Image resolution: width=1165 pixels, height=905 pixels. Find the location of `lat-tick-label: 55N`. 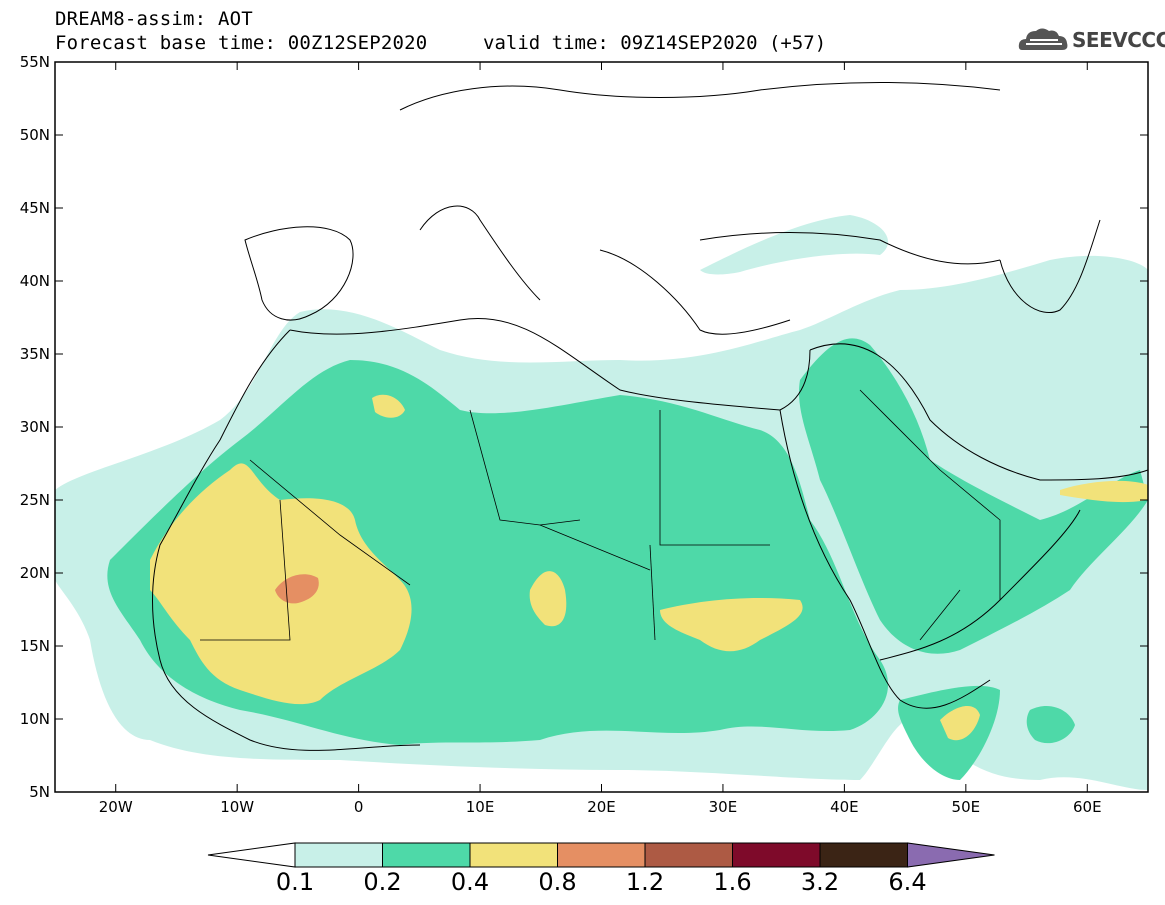

lat-tick-label: 55N is located at coordinates (35, 62).